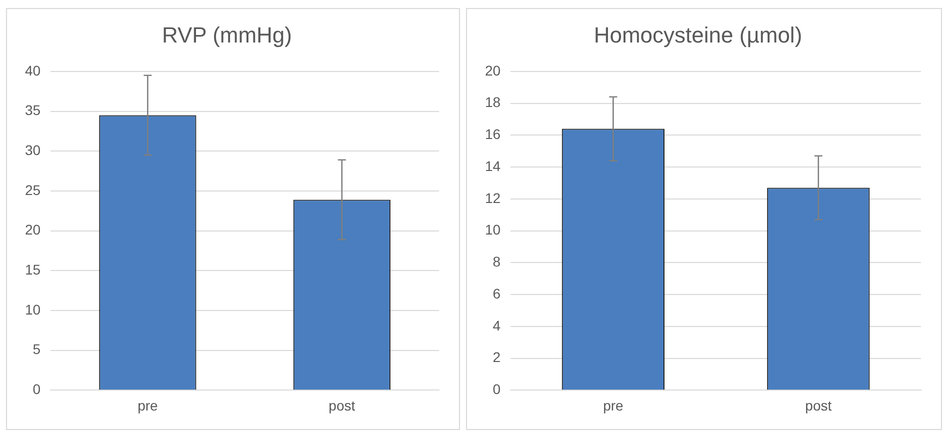  I want to click on y-tick-label: 2, so click(496, 357).